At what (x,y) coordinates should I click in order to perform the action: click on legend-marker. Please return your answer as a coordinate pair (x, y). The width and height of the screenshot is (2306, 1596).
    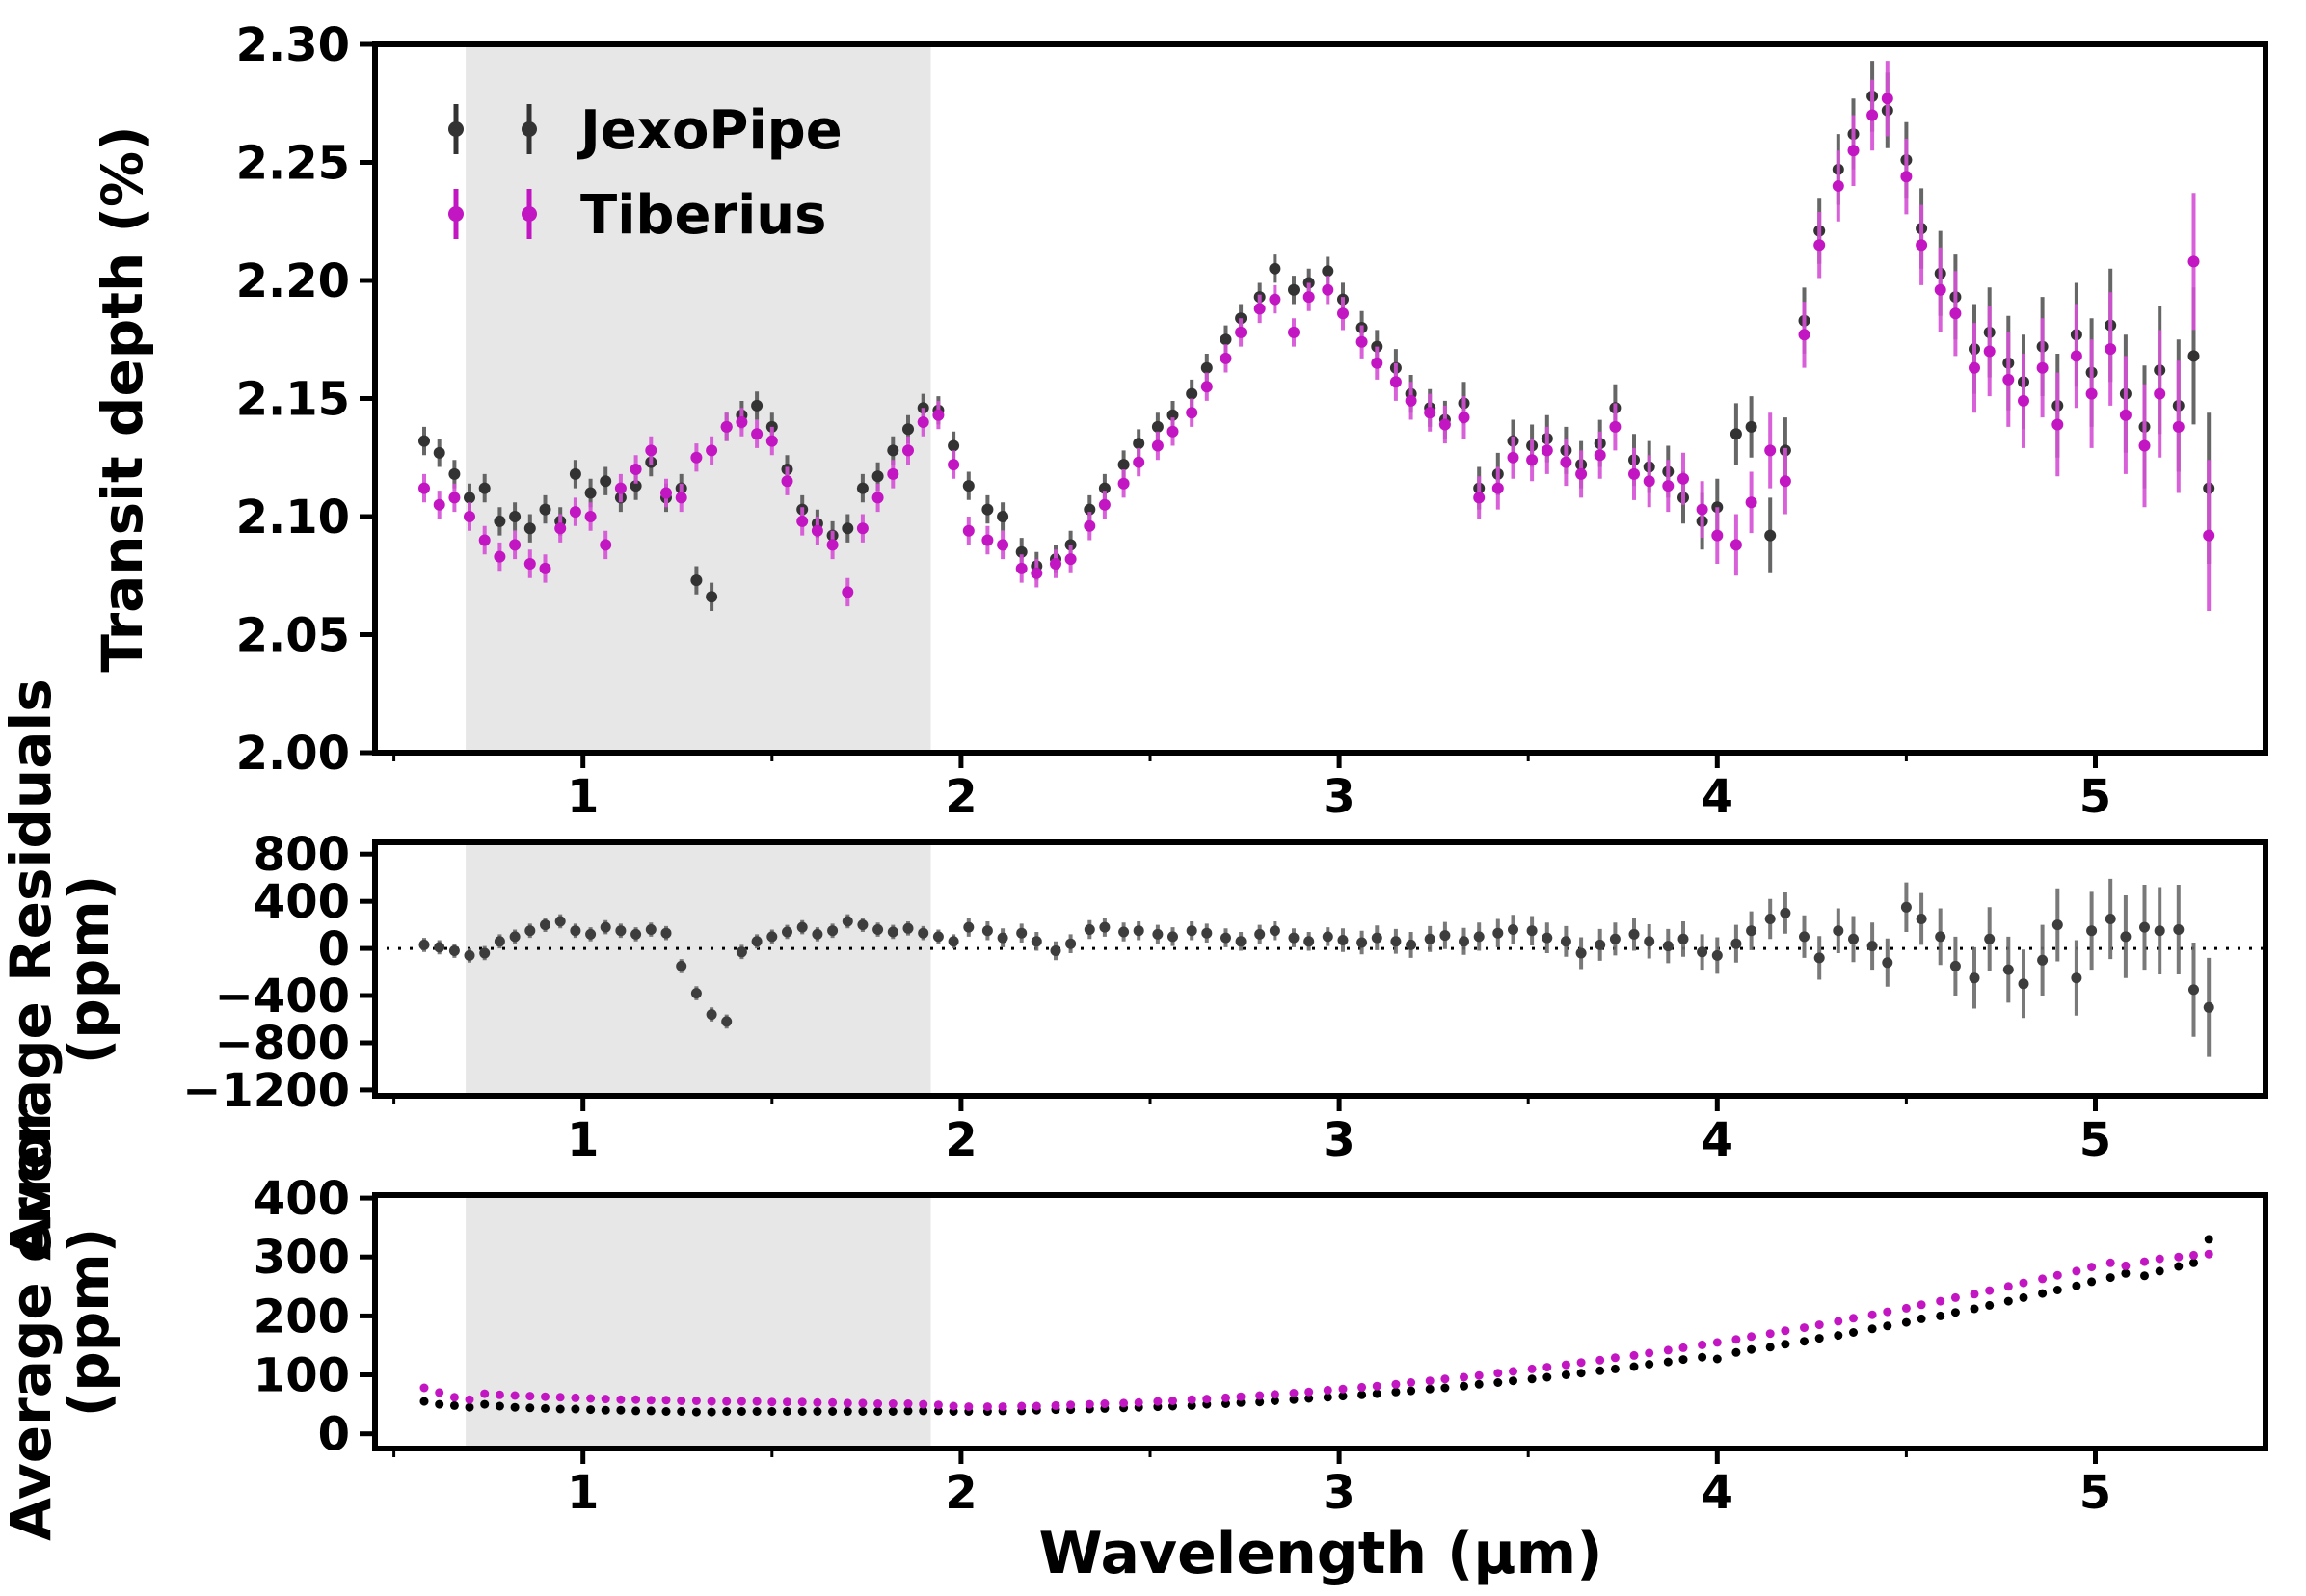
    Looking at the image, I should click on (456, 214).